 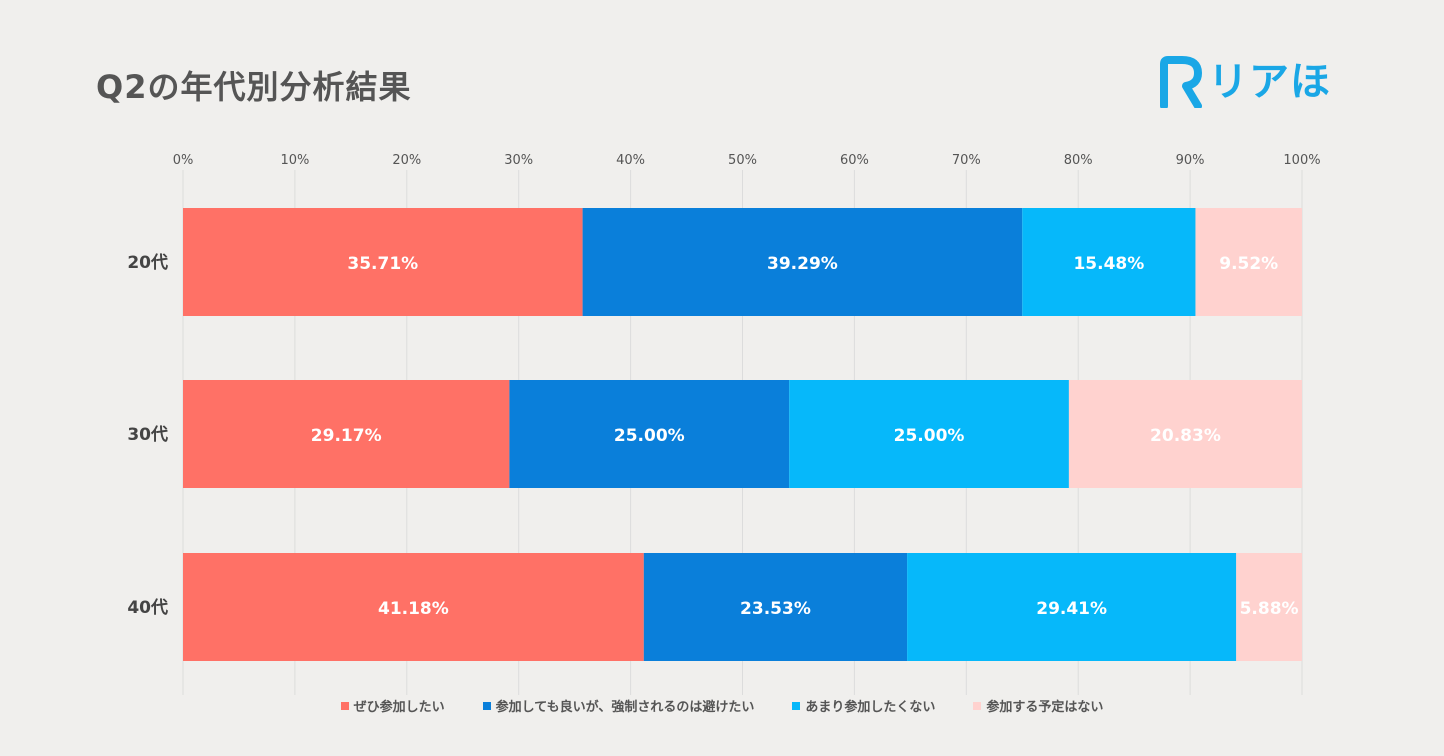 I want to click on legend-label: 参加しても良いが、強制されるのは避けたい, so click(x=625, y=707).